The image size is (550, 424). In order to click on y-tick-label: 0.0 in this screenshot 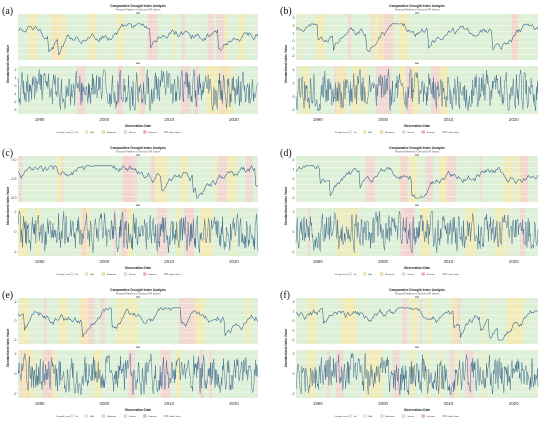, I will do `click(14, 160)`.